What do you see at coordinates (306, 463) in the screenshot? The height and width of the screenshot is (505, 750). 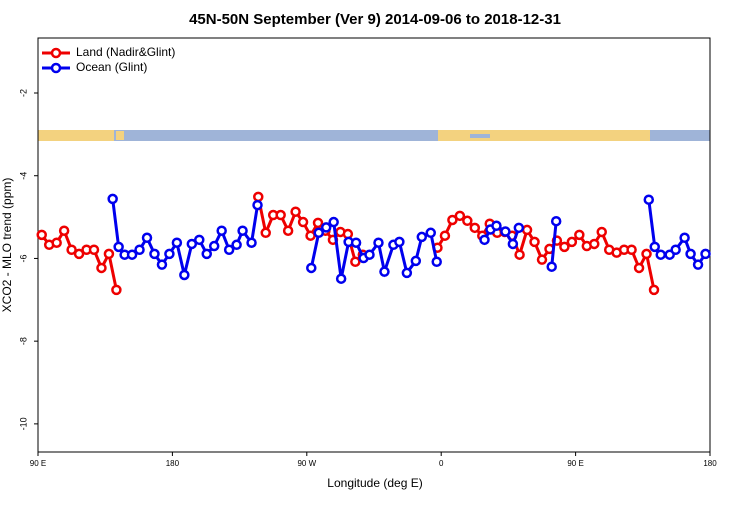 I see `x-tick-label: 90 W` at bounding box center [306, 463].